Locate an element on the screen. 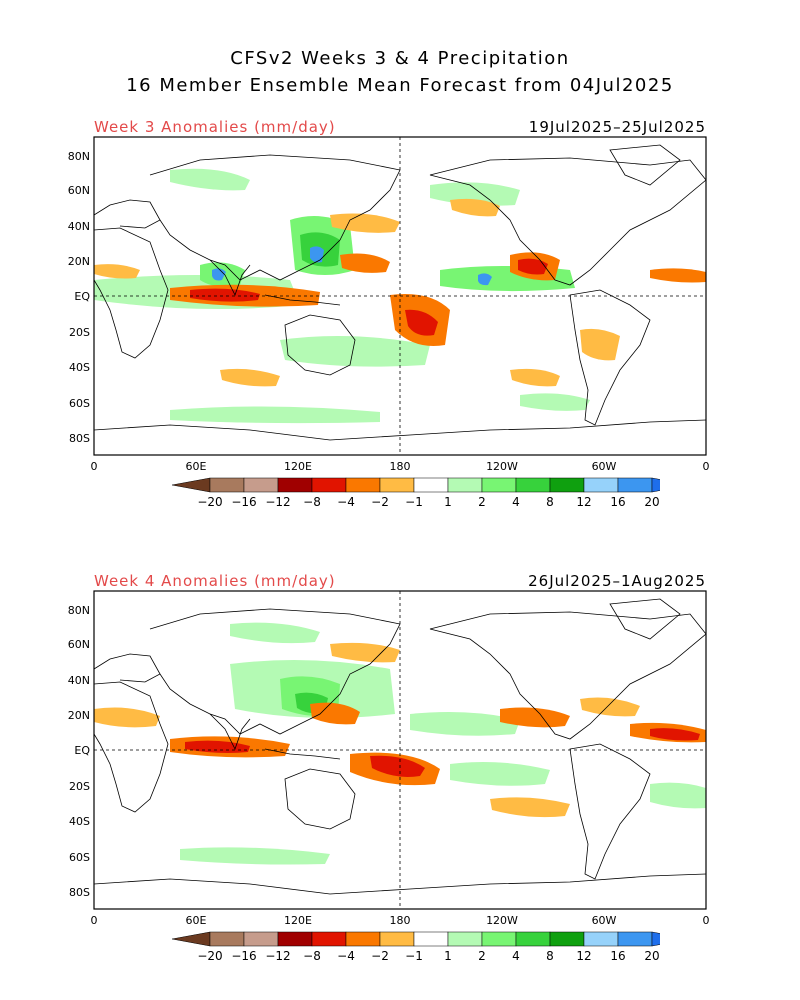  lon-label: 120E is located at coordinates (298, 466).